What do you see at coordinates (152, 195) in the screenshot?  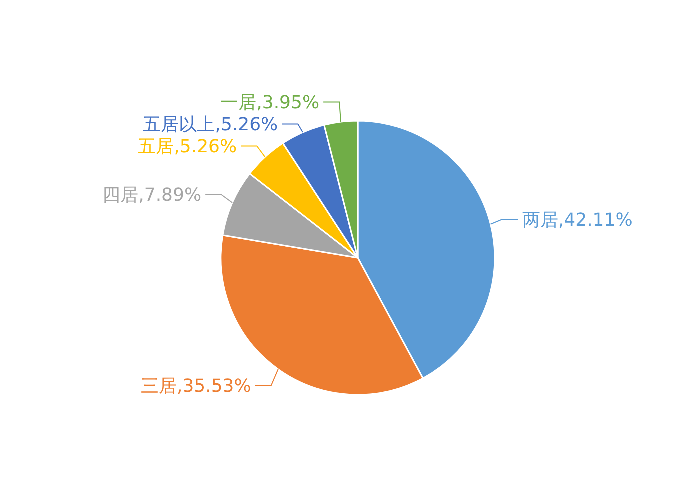 I see `slice-label: 四居,7.89%` at bounding box center [152, 195].